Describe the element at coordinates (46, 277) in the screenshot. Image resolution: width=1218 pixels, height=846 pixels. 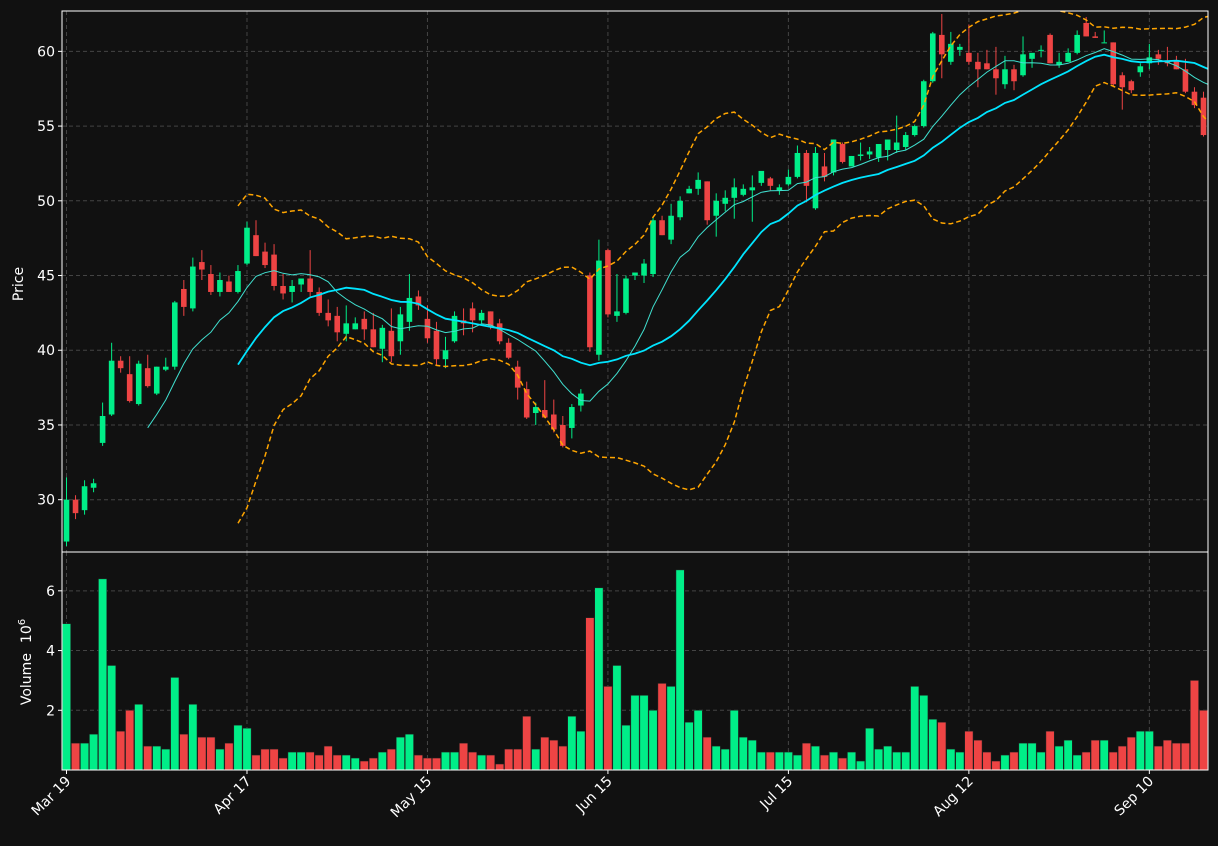
I see `price-tick-label: 45` at that location.